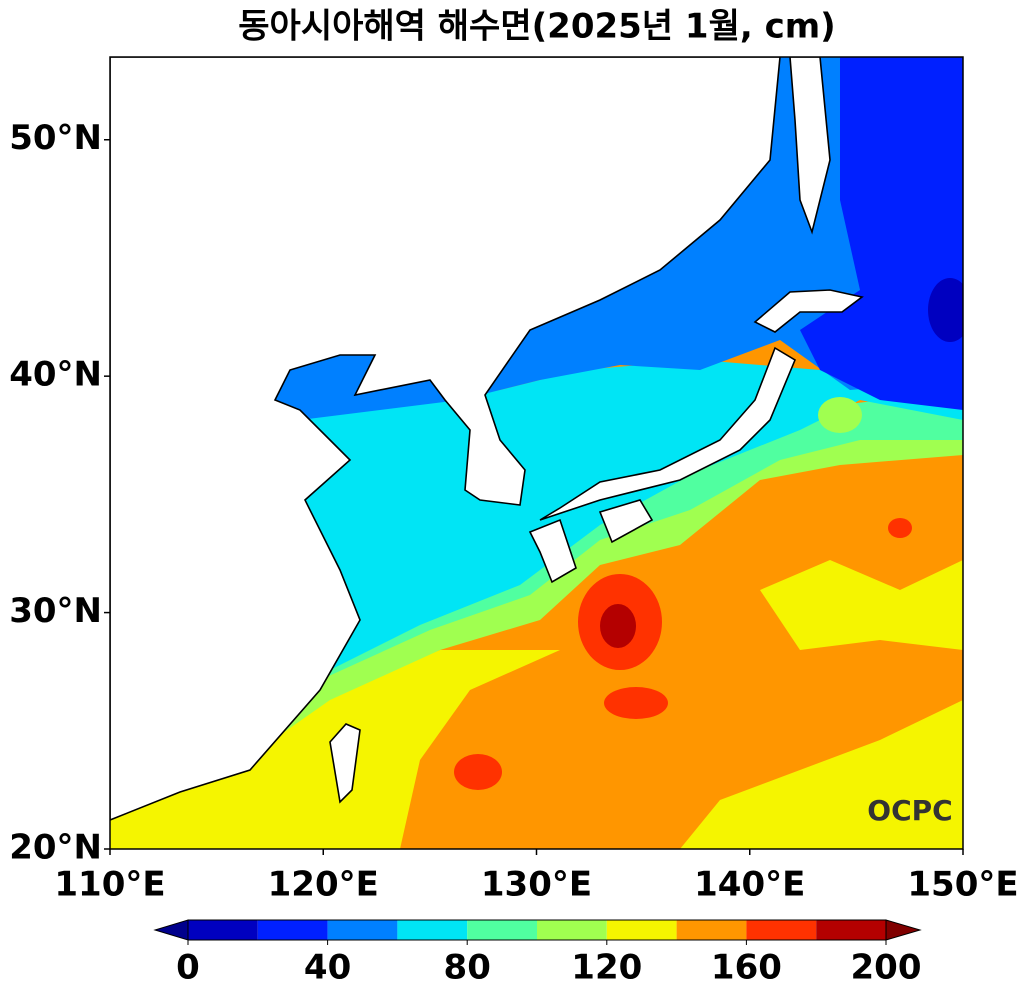  What do you see at coordinates (171, 930) in the screenshot?
I see `colorbar-under` at bounding box center [171, 930].